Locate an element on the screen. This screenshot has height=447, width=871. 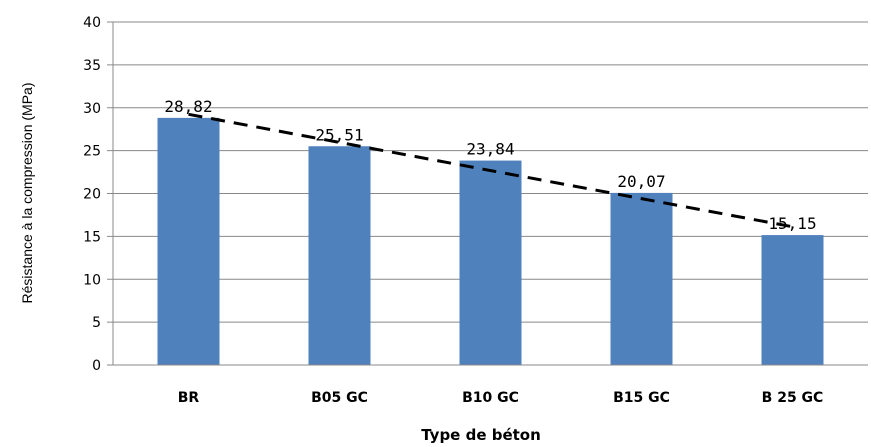
x-tick-label: B 25 GC is located at coordinates (793, 398).